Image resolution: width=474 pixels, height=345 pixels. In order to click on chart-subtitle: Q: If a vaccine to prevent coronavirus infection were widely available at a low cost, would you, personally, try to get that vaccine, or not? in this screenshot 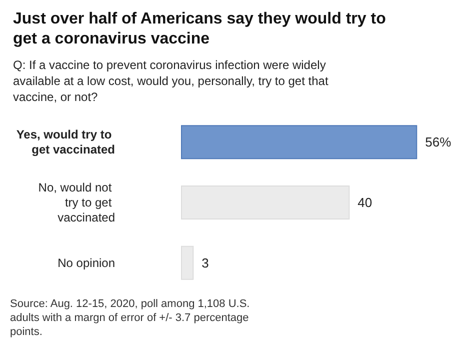, I will do `click(172, 81)`.